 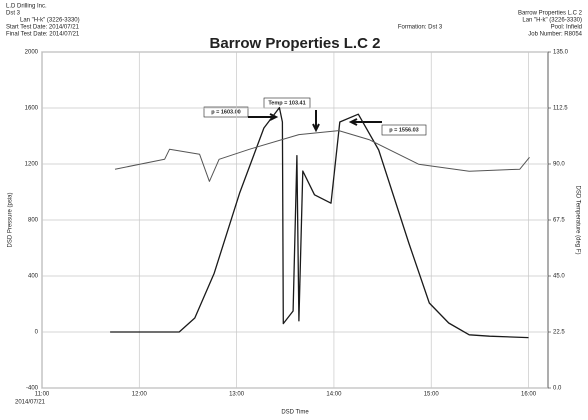 What do you see at coordinates (566, 28) in the screenshot?
I see `header-right: Pool: Infield` at bounding box center [566, 28].